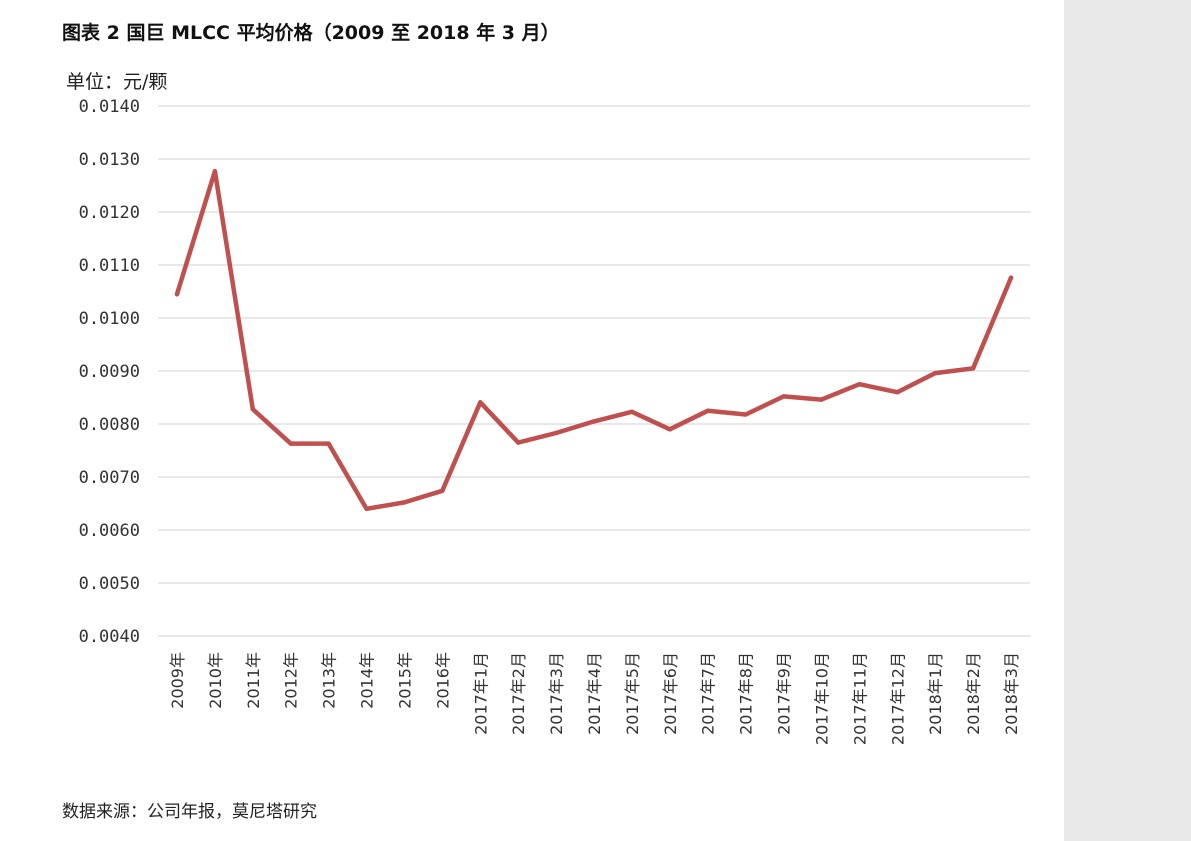  Describe the element at coordinates (109, 107) in the screenshot. I see `y-tick-label: 0.0140` at that location.